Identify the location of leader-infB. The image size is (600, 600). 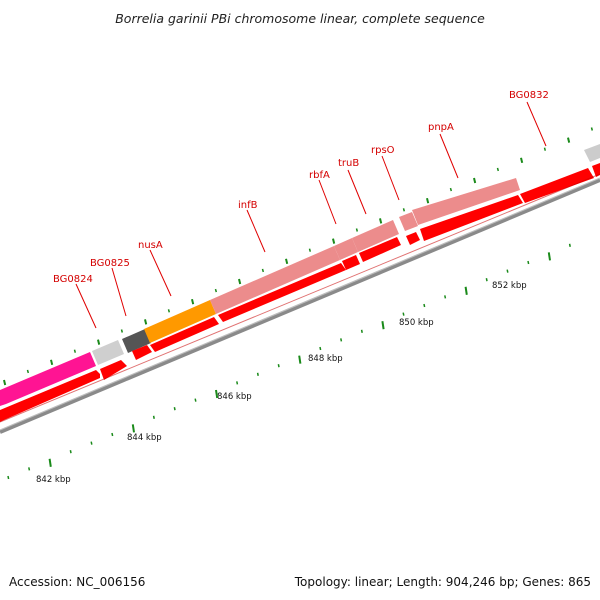
(256, 231).